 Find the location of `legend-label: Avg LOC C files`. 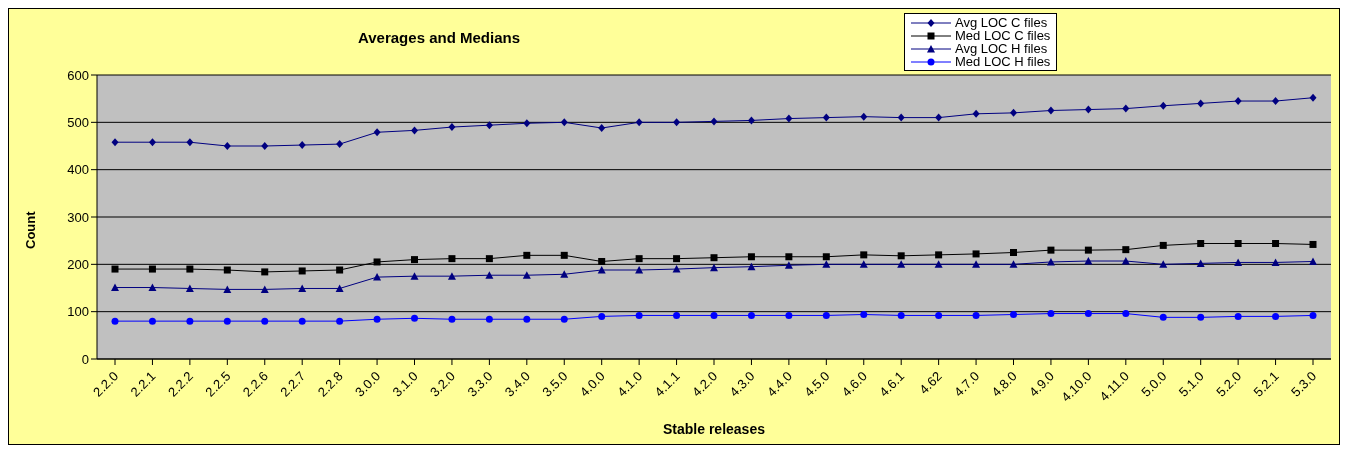

legend-label: Avg LOC C files is located at coordinates (1001, 22).